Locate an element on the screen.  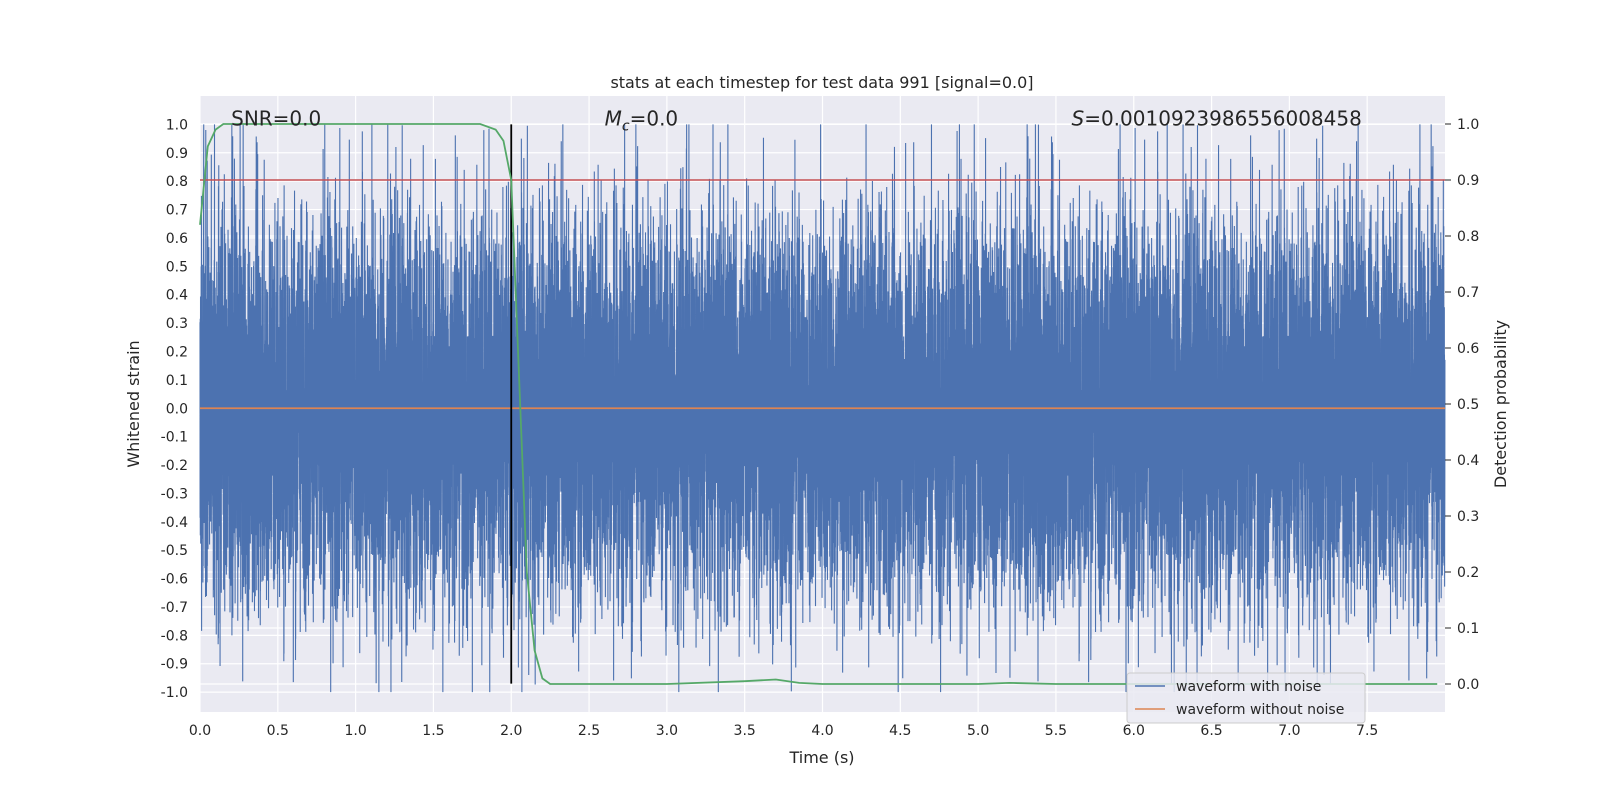
x-axis-label: Time (s) is located at coordinates (821, 757).